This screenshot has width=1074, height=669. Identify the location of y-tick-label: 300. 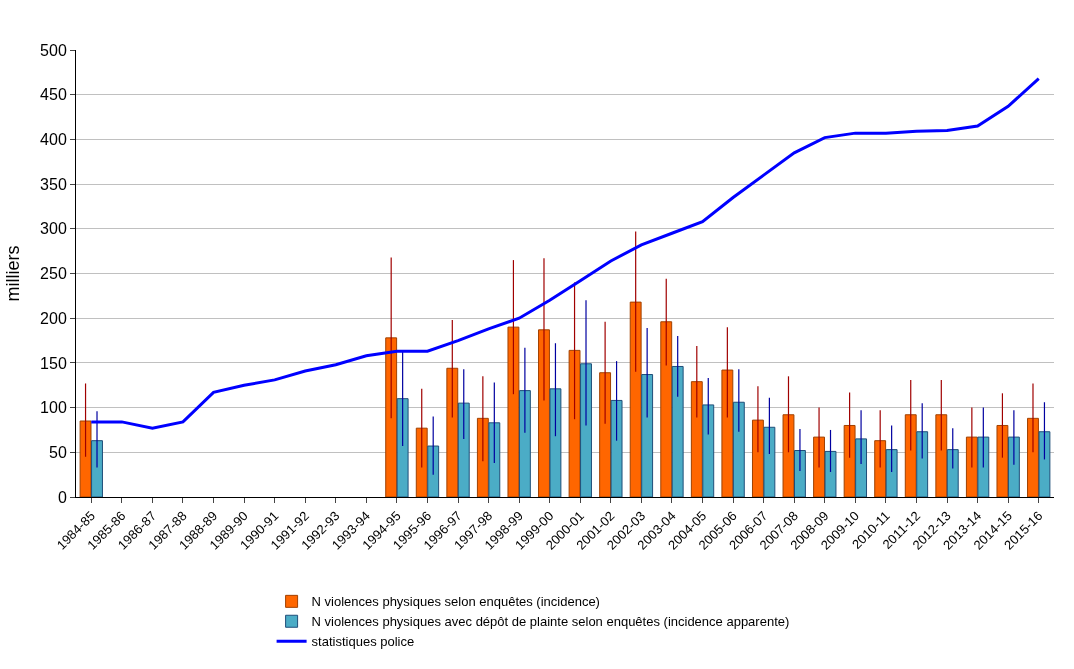
(53, 229).